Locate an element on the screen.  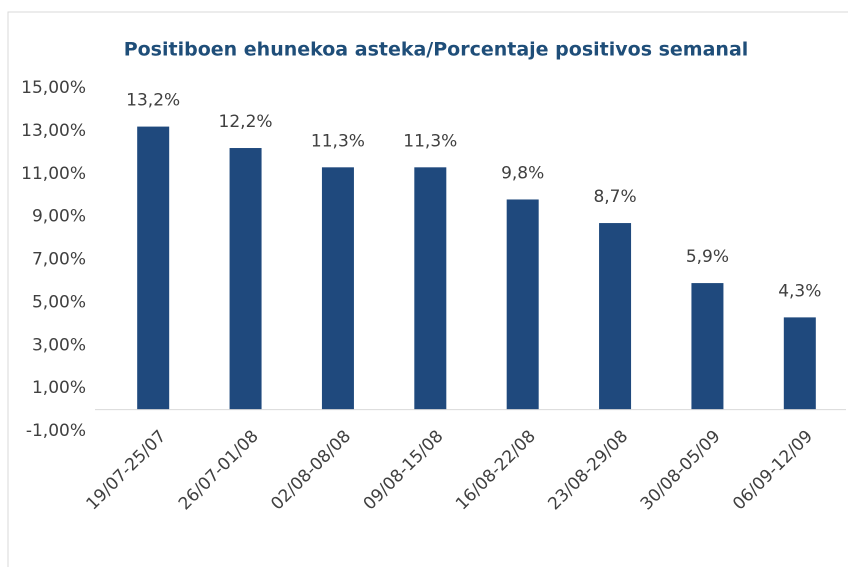
x-tick-label: 23/08-29/08 is located at coordinates (588, 470).